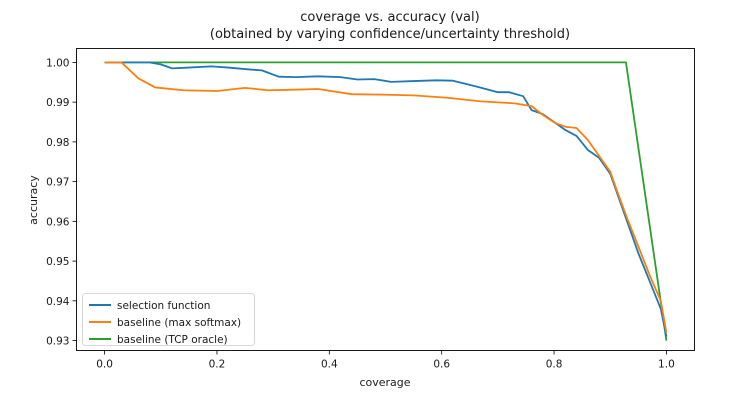 The width and height of the screenshot is (742, 409). What do you see at coordinates (57, 342) in the screenshot?
I see `y-tick-label: 0.93` at bounding box center [57, 342].